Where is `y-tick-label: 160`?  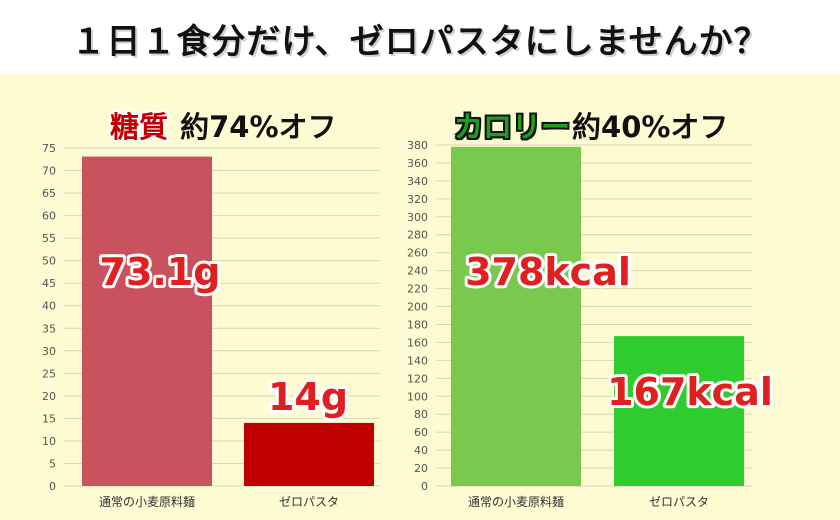 y-tick-label: 160 is located at coordinates (417, 342).